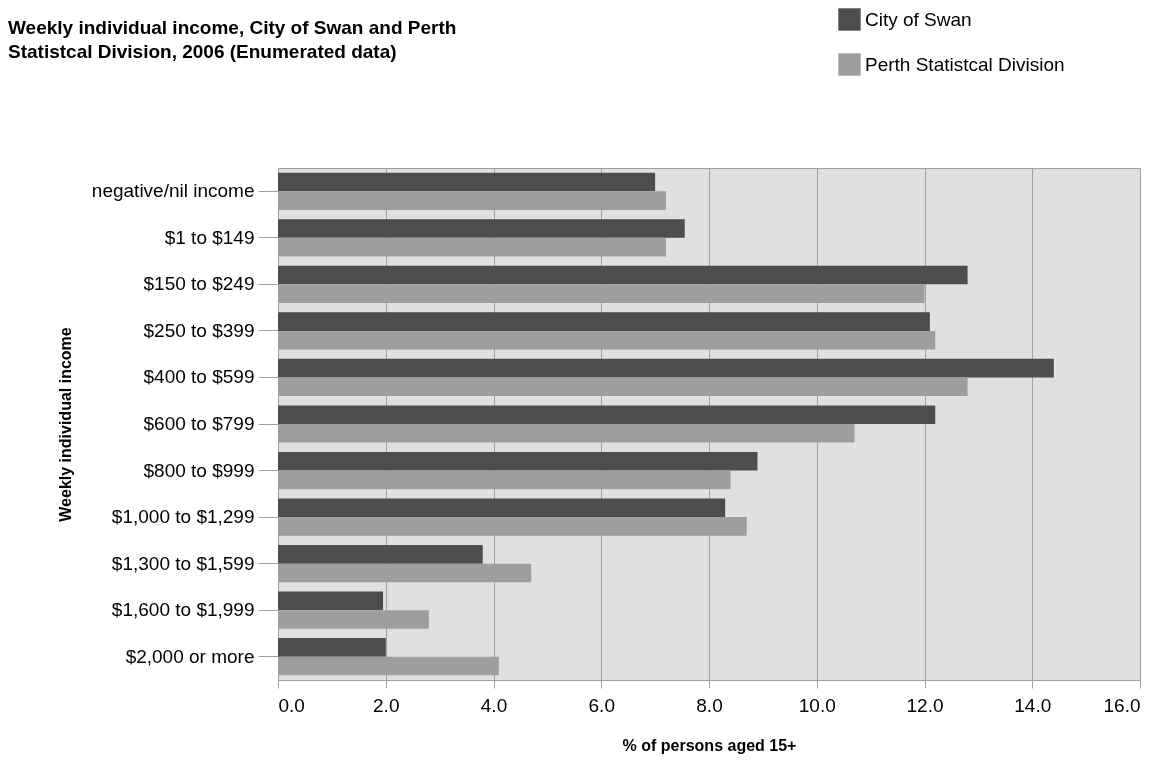  I want to click on x-tick-label: 12.0, so click(925, 705).